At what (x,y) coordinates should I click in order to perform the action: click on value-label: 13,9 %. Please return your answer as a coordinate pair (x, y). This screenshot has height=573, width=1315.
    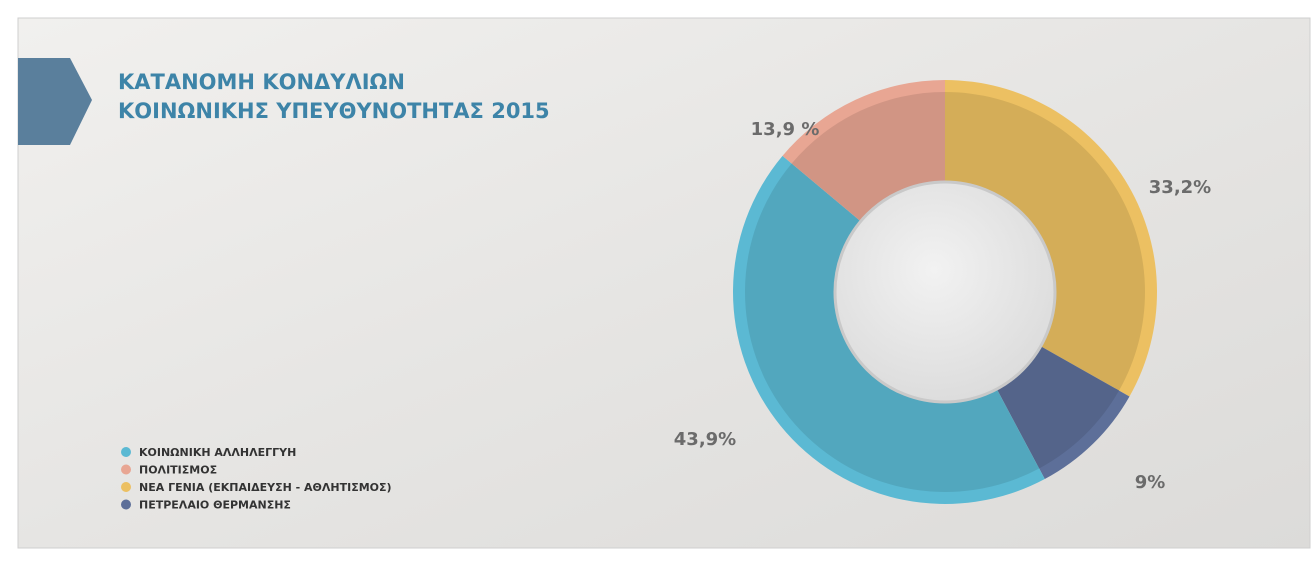
    Looking at the image, I should click on (785, 129).